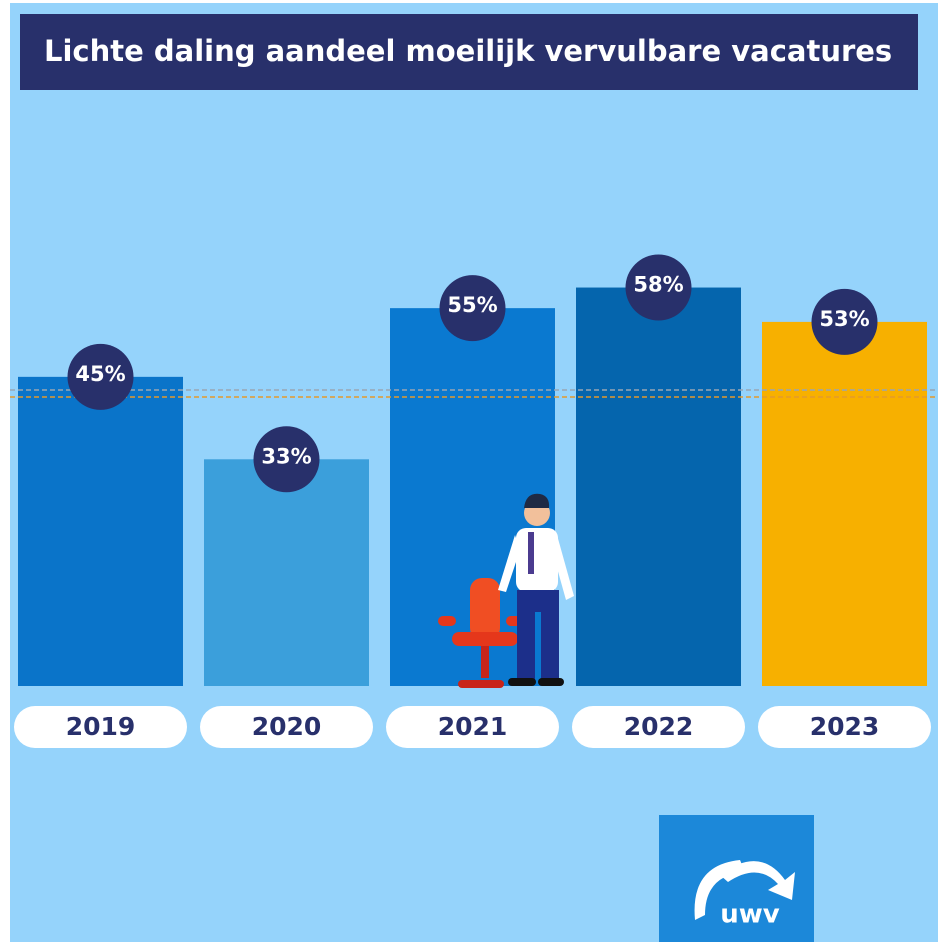  Describe the element at coordinates (506, 590) in the screenshot. I see `illustration` at that location.